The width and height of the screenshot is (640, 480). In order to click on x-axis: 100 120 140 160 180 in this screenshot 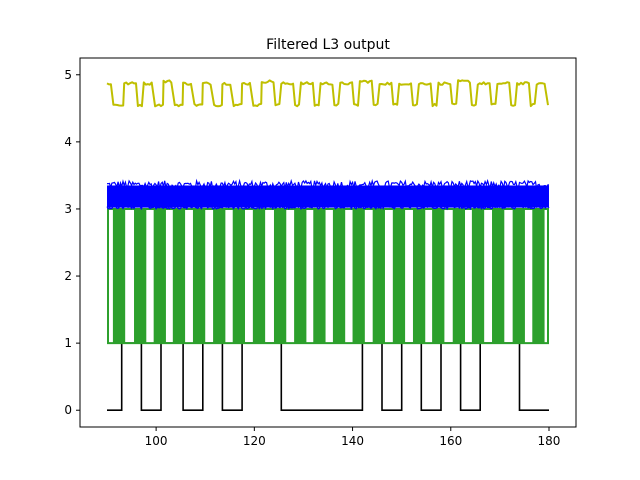, I will do `click(353, 437)`.